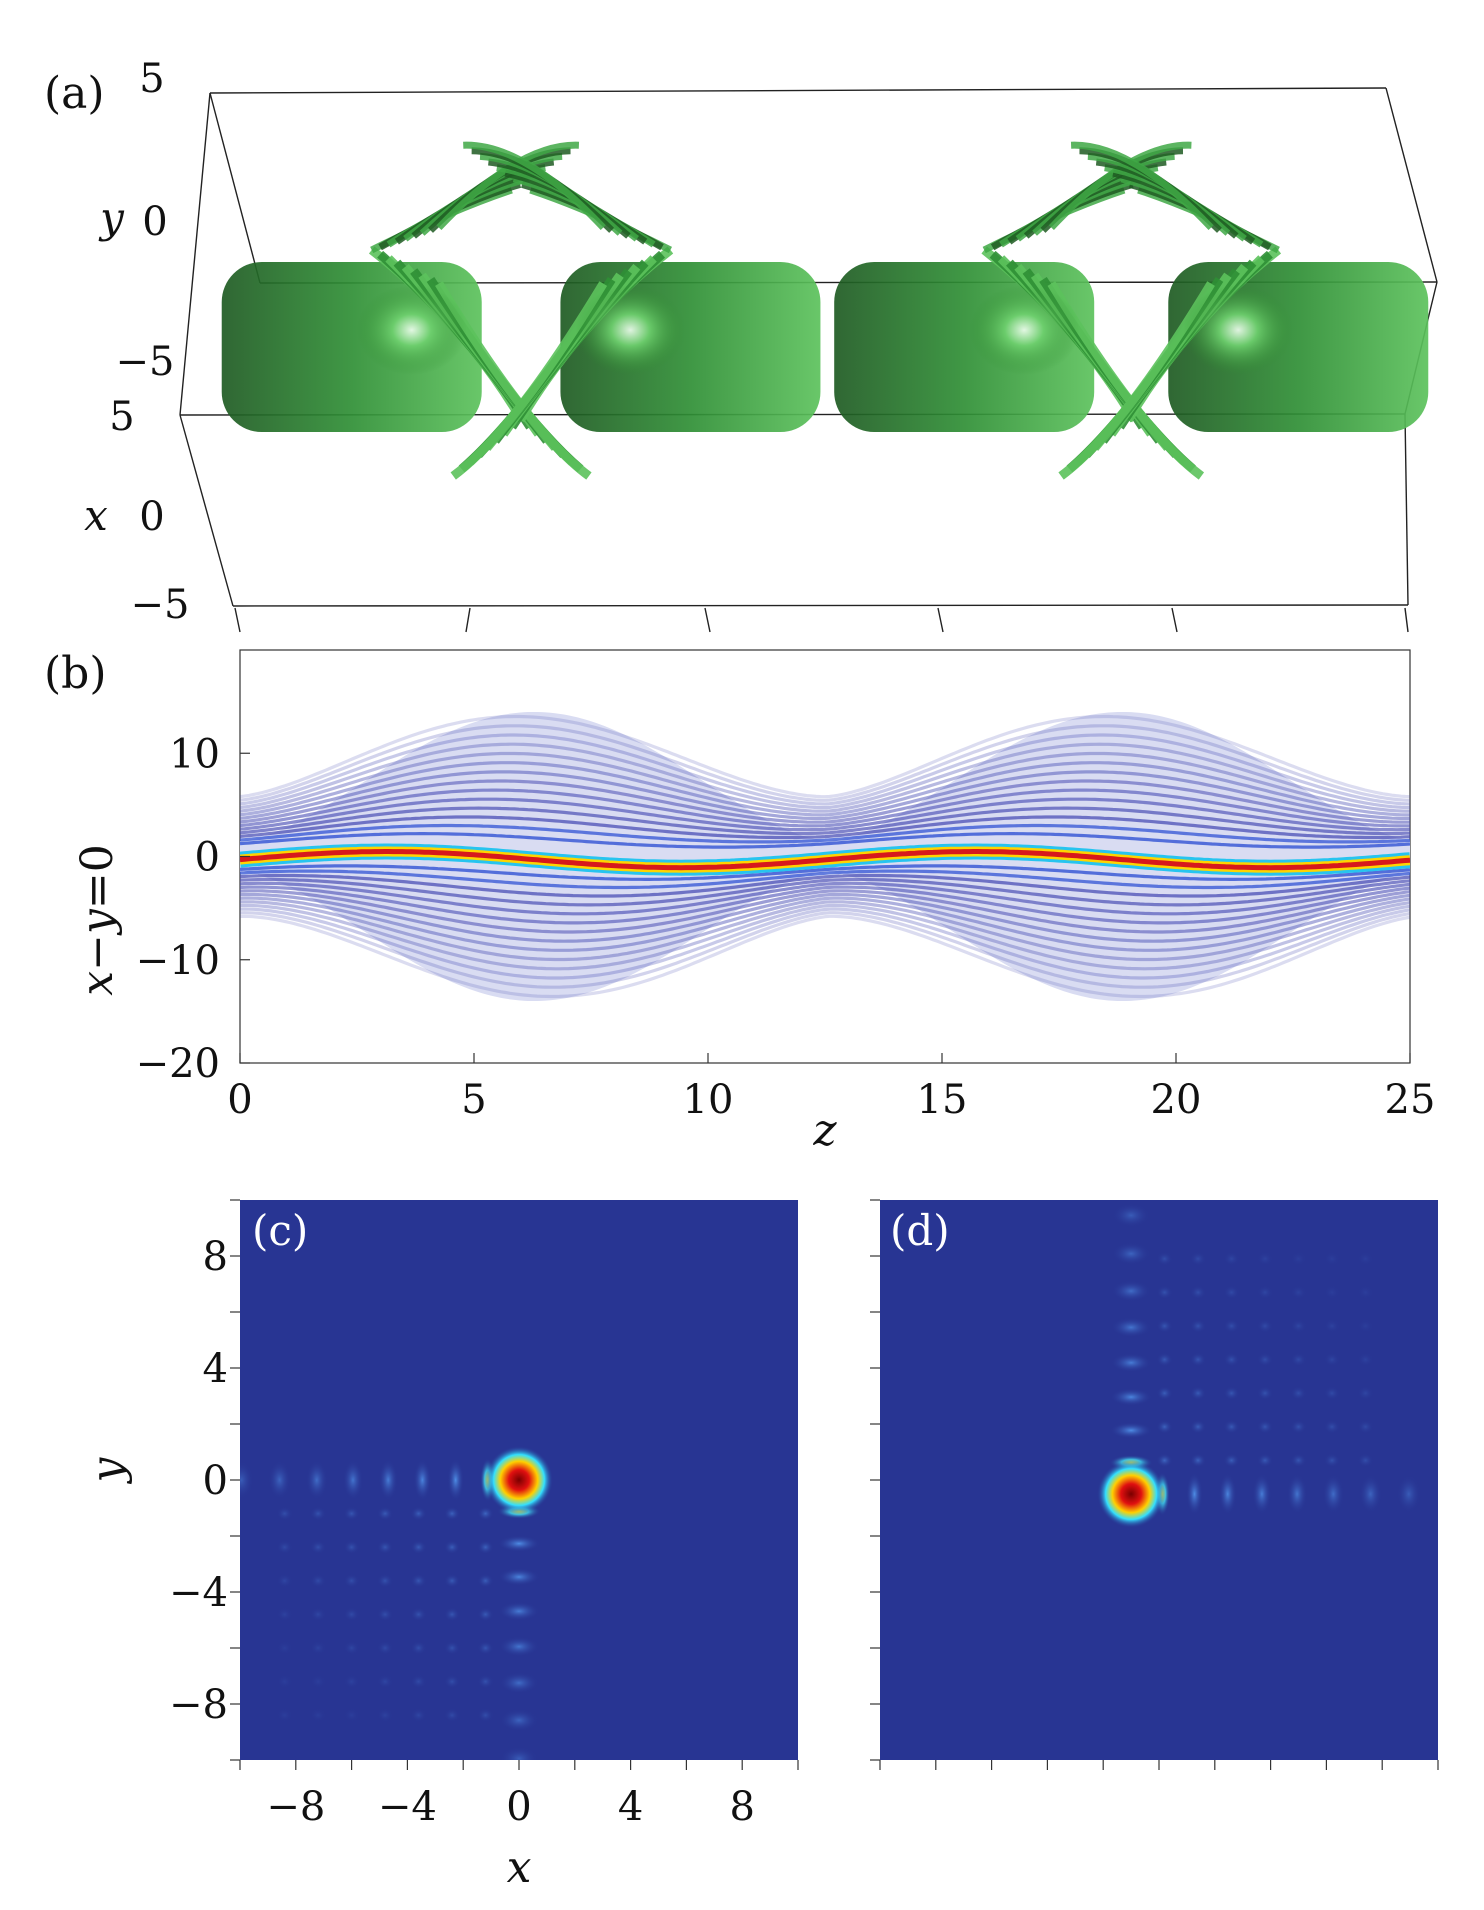  Describe the element at coordinates (178, 961) in the screenshot. I see `b-ytick-label: −10` at that location.